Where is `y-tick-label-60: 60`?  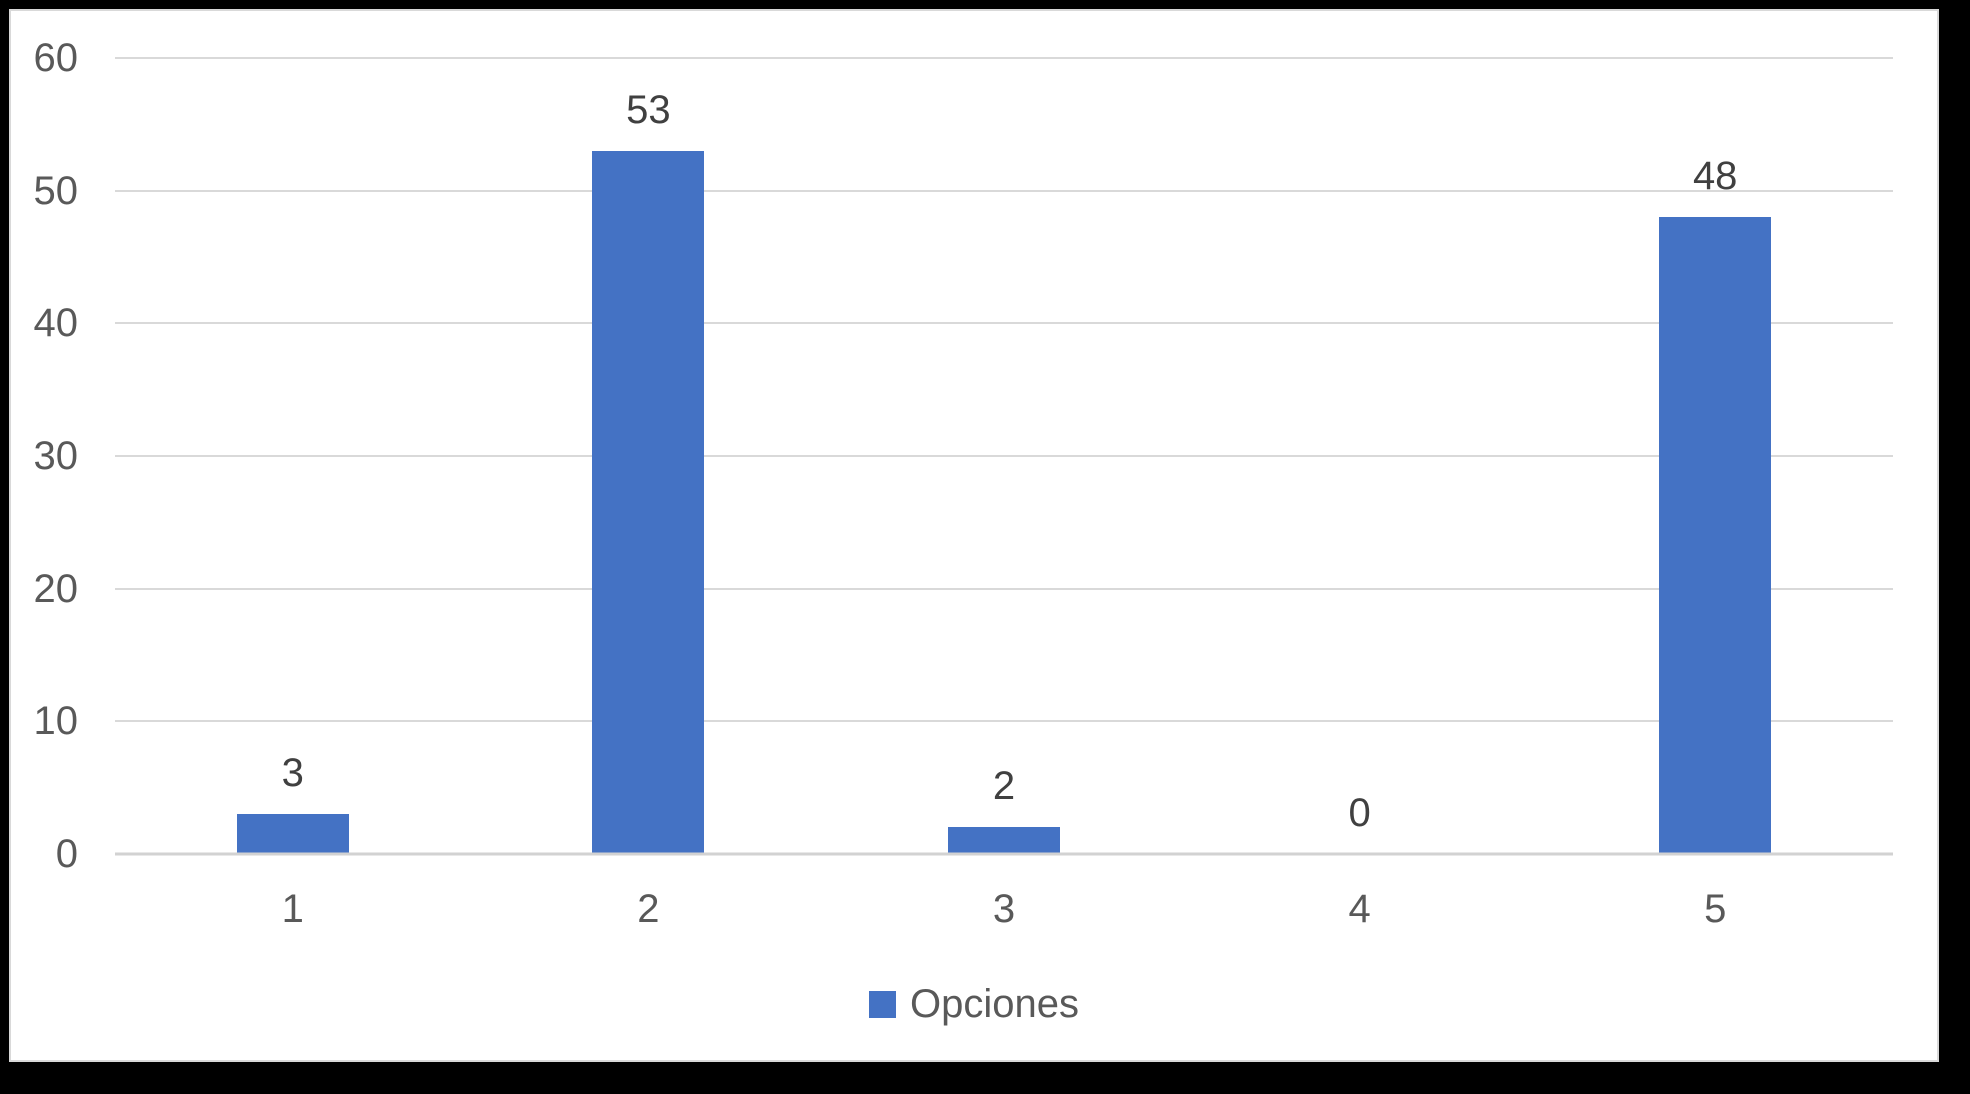
y-tick-label-60: 60 is located at coordinates (56, 58).